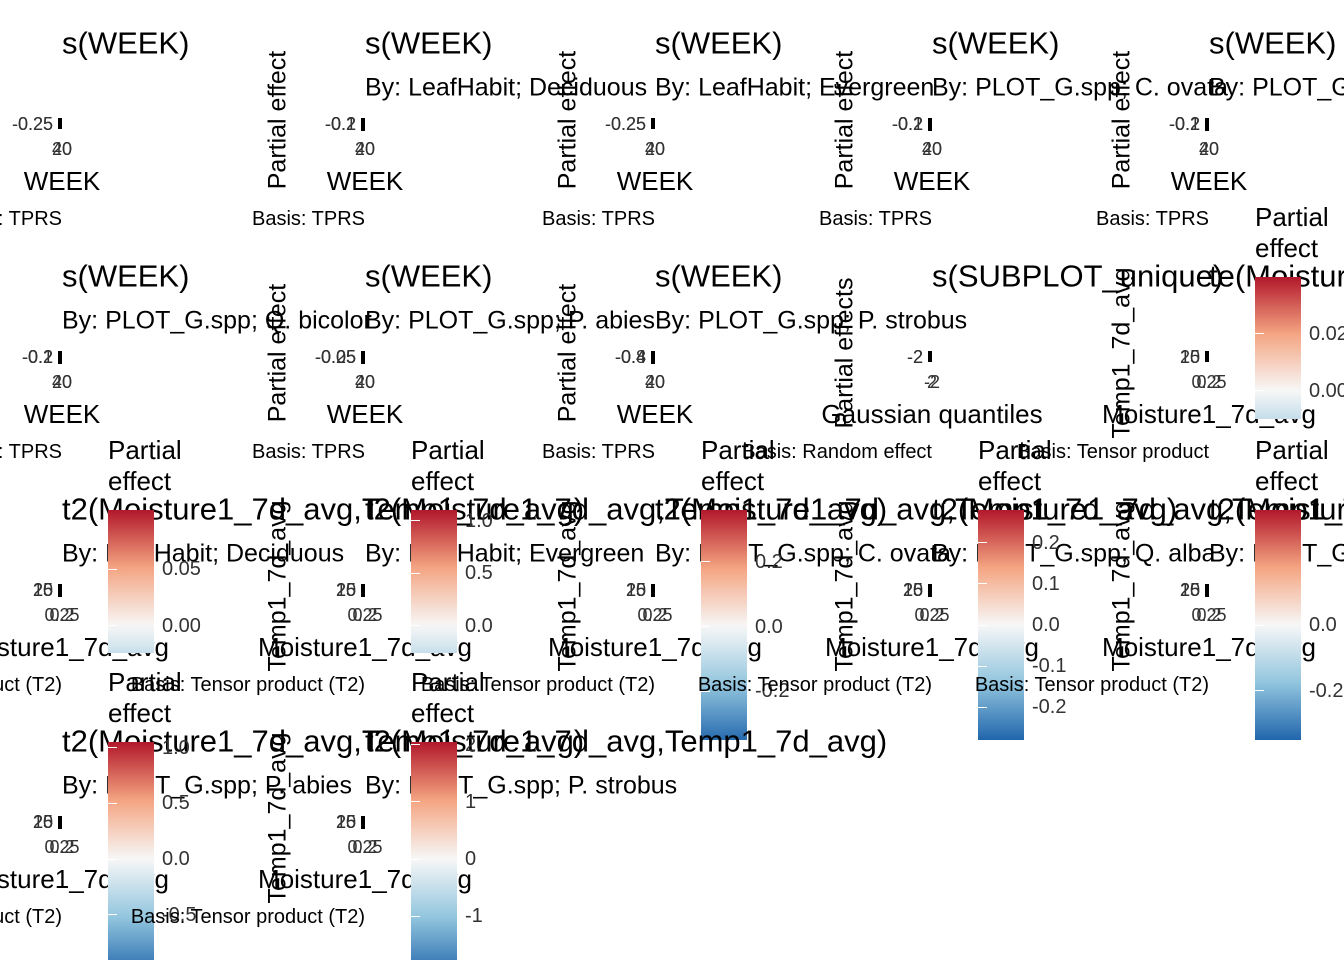  Describe the element at coordinates (567, 353) in the screenshot. I see `y-axis-label: Partial effect` at that location.